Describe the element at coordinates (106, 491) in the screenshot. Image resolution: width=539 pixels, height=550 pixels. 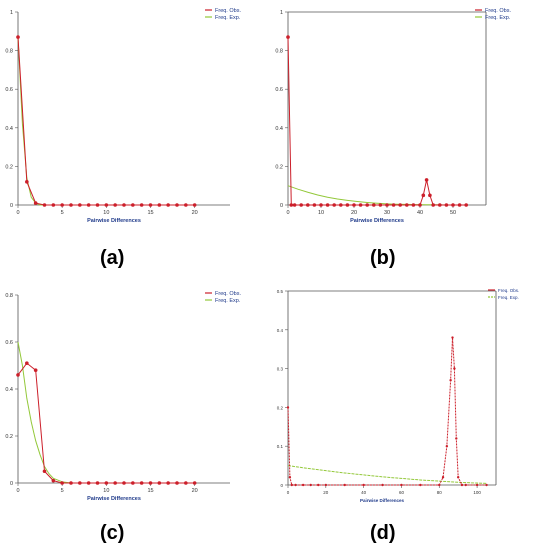
I see `x-tick-label: 10` at that location.